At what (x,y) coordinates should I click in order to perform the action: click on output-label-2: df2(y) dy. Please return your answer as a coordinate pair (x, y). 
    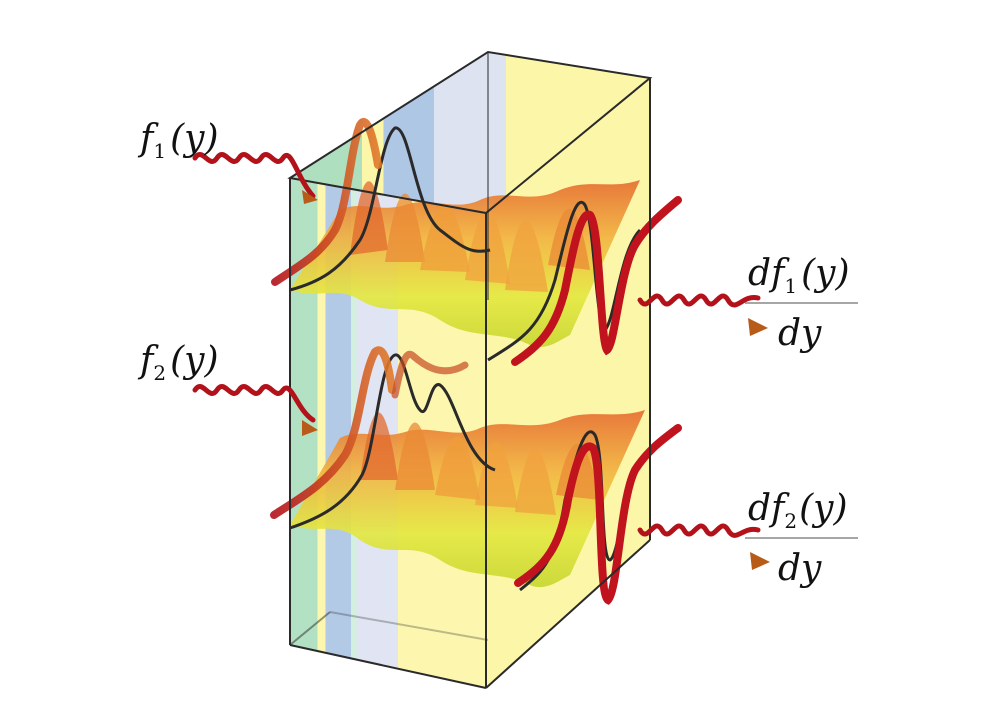
    Looking at the image, I should click on (801, 538).